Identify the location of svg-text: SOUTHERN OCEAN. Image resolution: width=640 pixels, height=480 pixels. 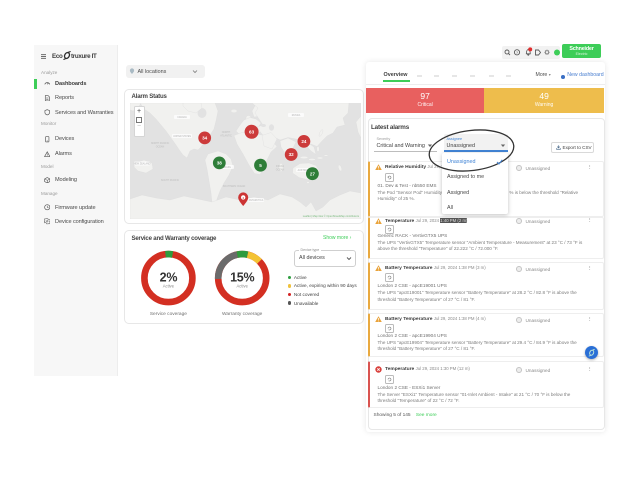
(234, 186).